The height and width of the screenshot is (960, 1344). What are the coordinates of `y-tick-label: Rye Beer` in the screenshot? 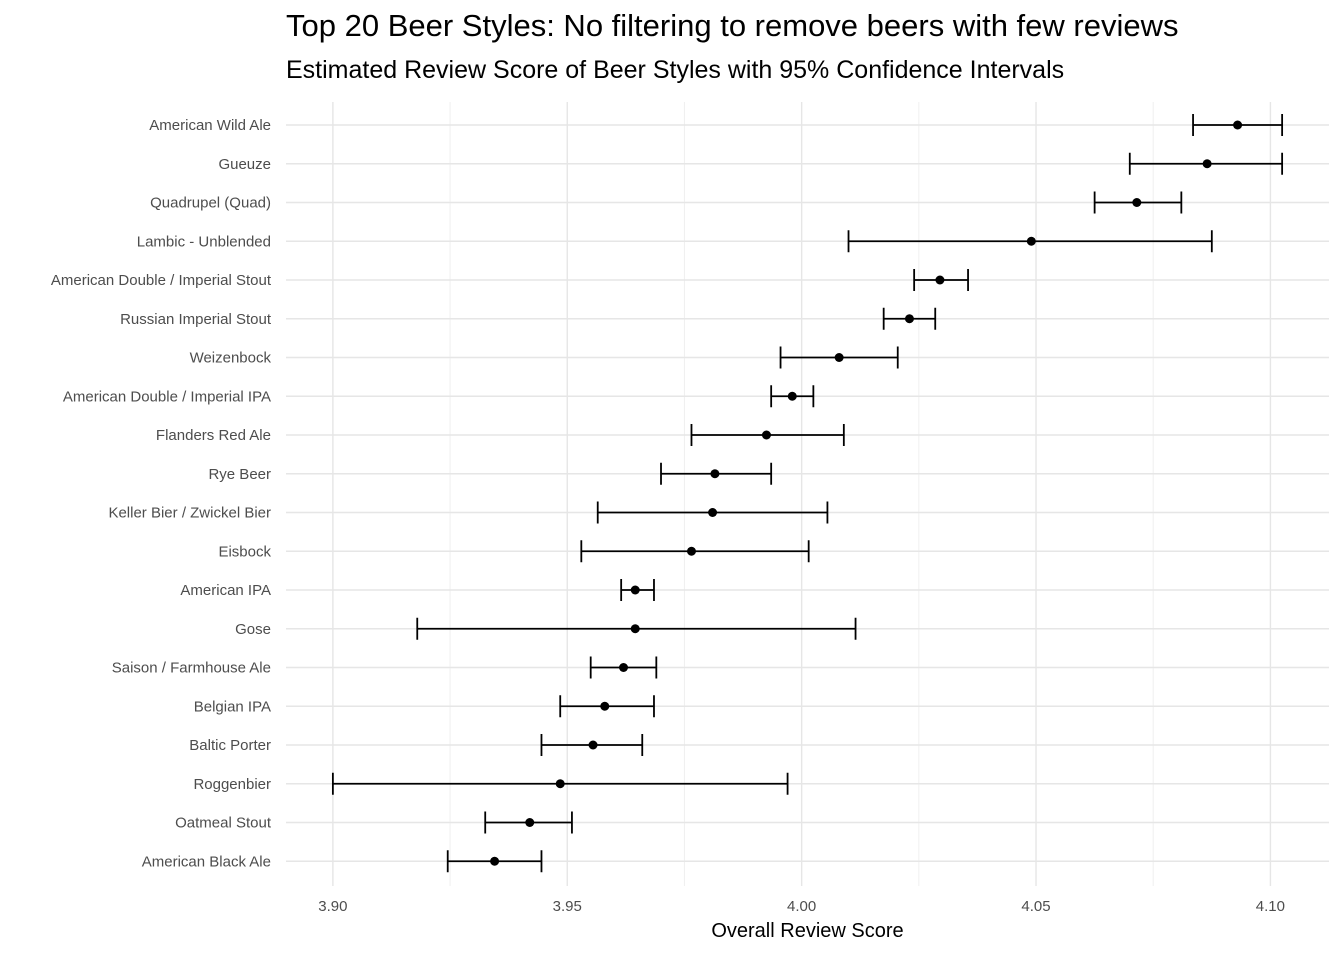 It's located at (239, 474).